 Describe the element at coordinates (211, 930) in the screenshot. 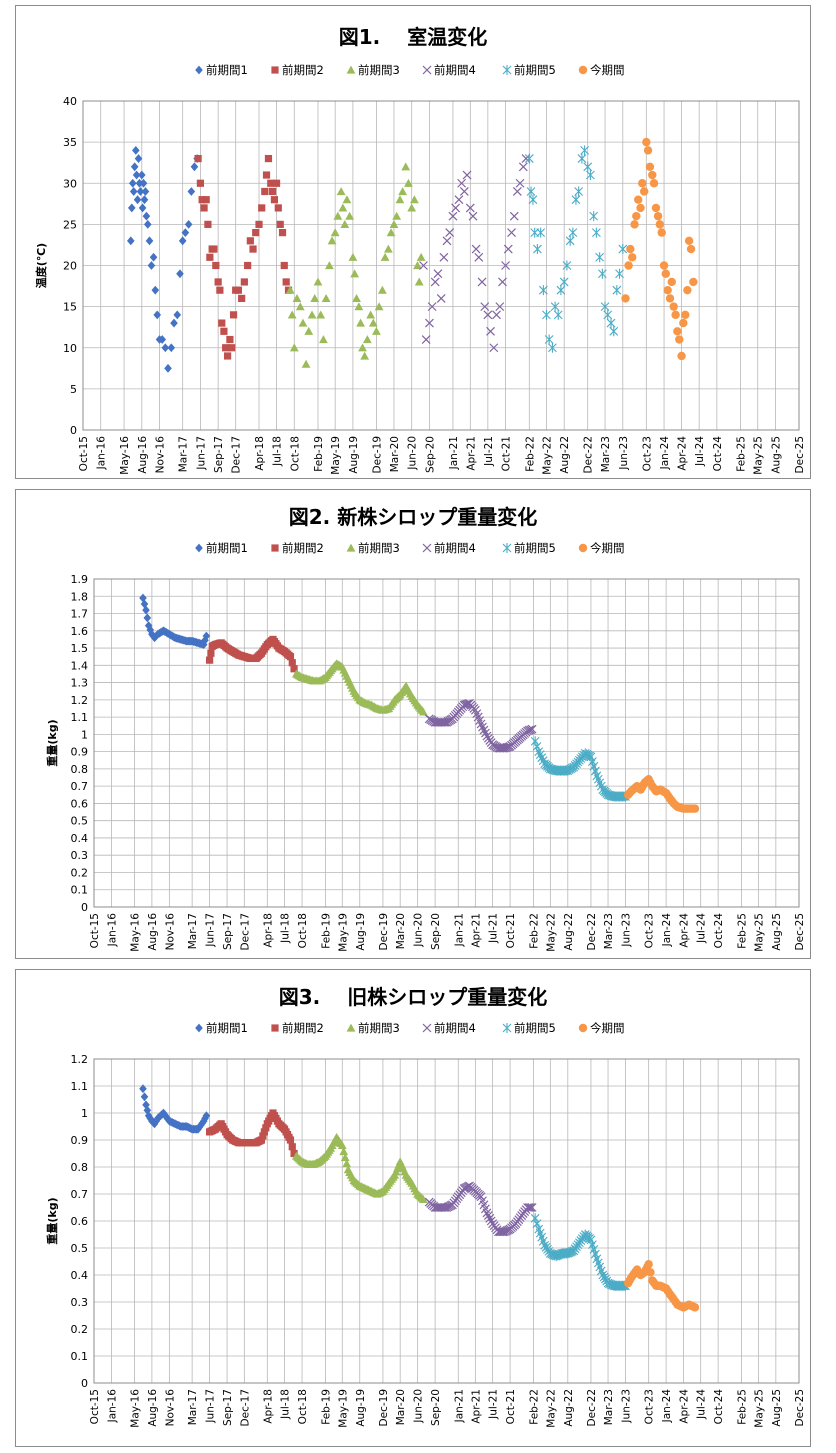

I see `x-tick-label: Jun-17` at that location.